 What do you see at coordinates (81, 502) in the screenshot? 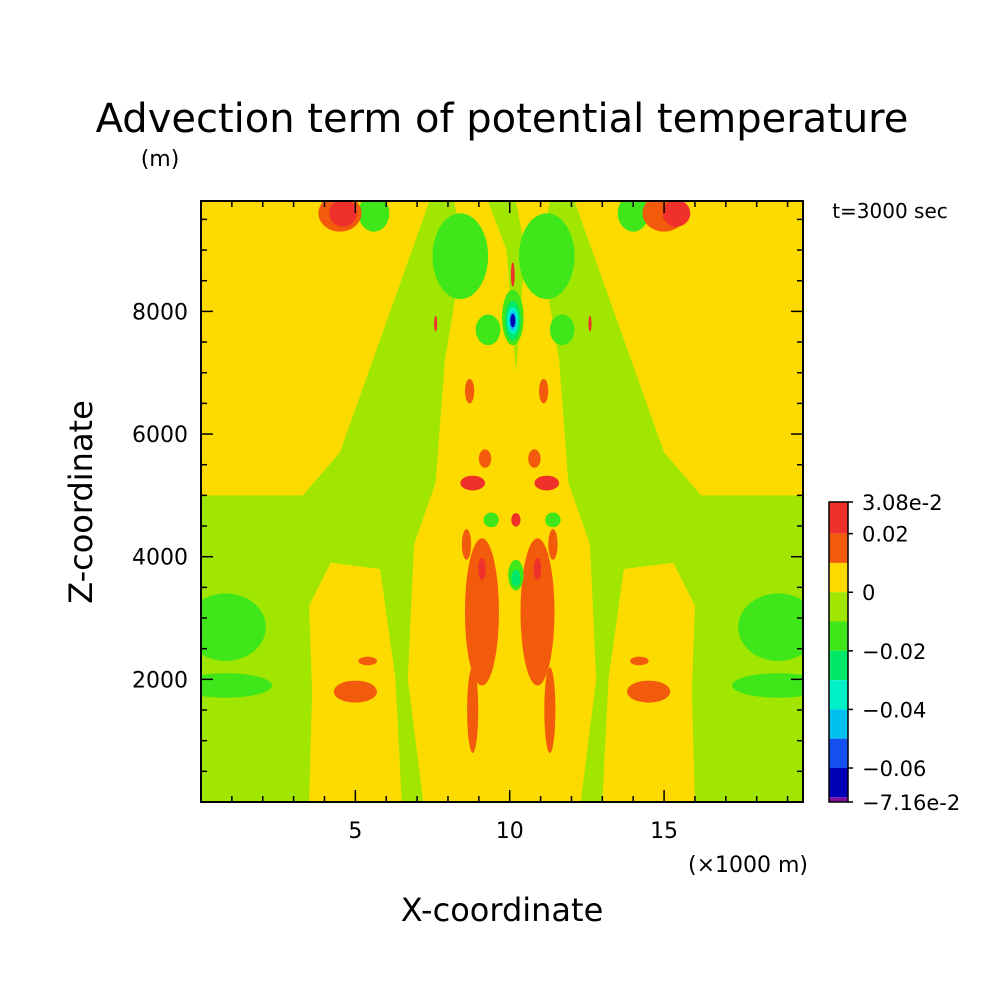
I see `y-axis-label: Z-coordinate` at bounding box center [81, 502].